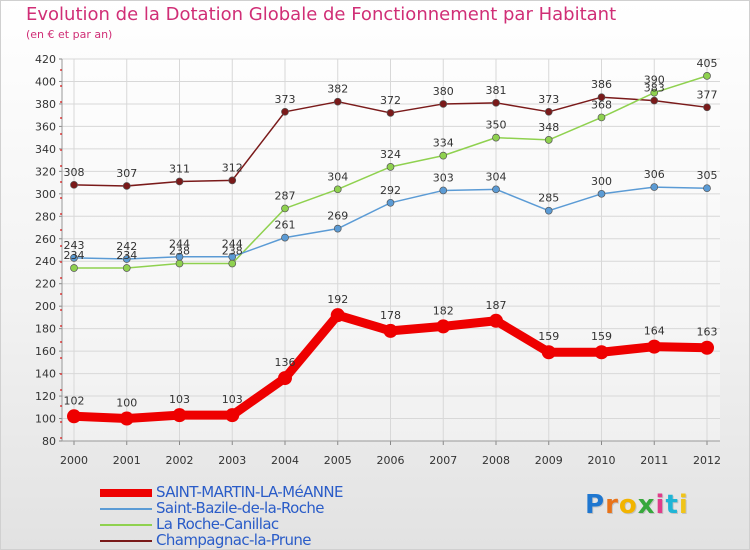 This screenshot has height=550, width=750. I want to click on data-label: 311, so click(179, 168).